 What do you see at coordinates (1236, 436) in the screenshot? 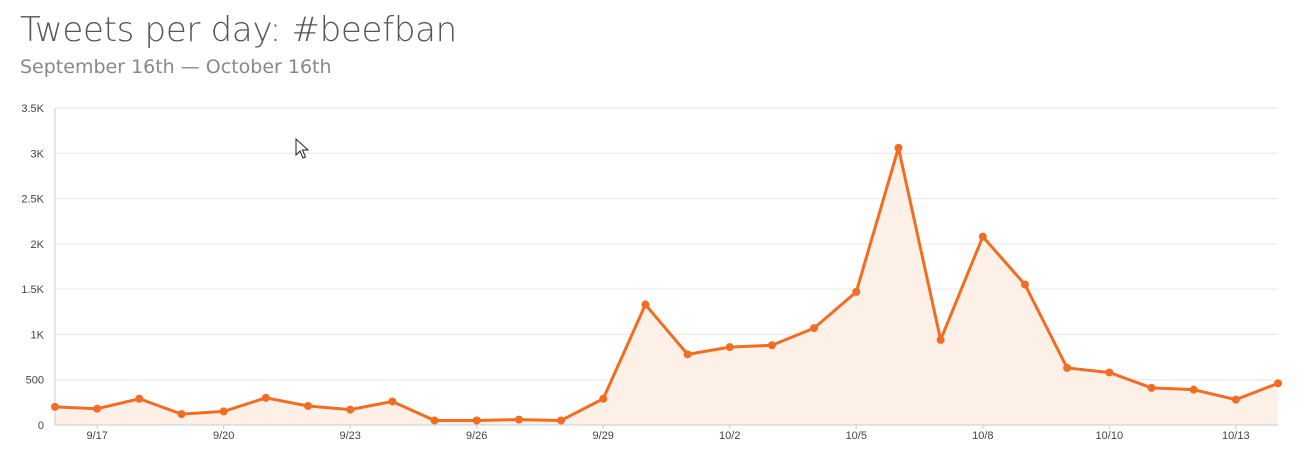
I see `x-tick-label: 10/13` at bounding box center [1236, 436].